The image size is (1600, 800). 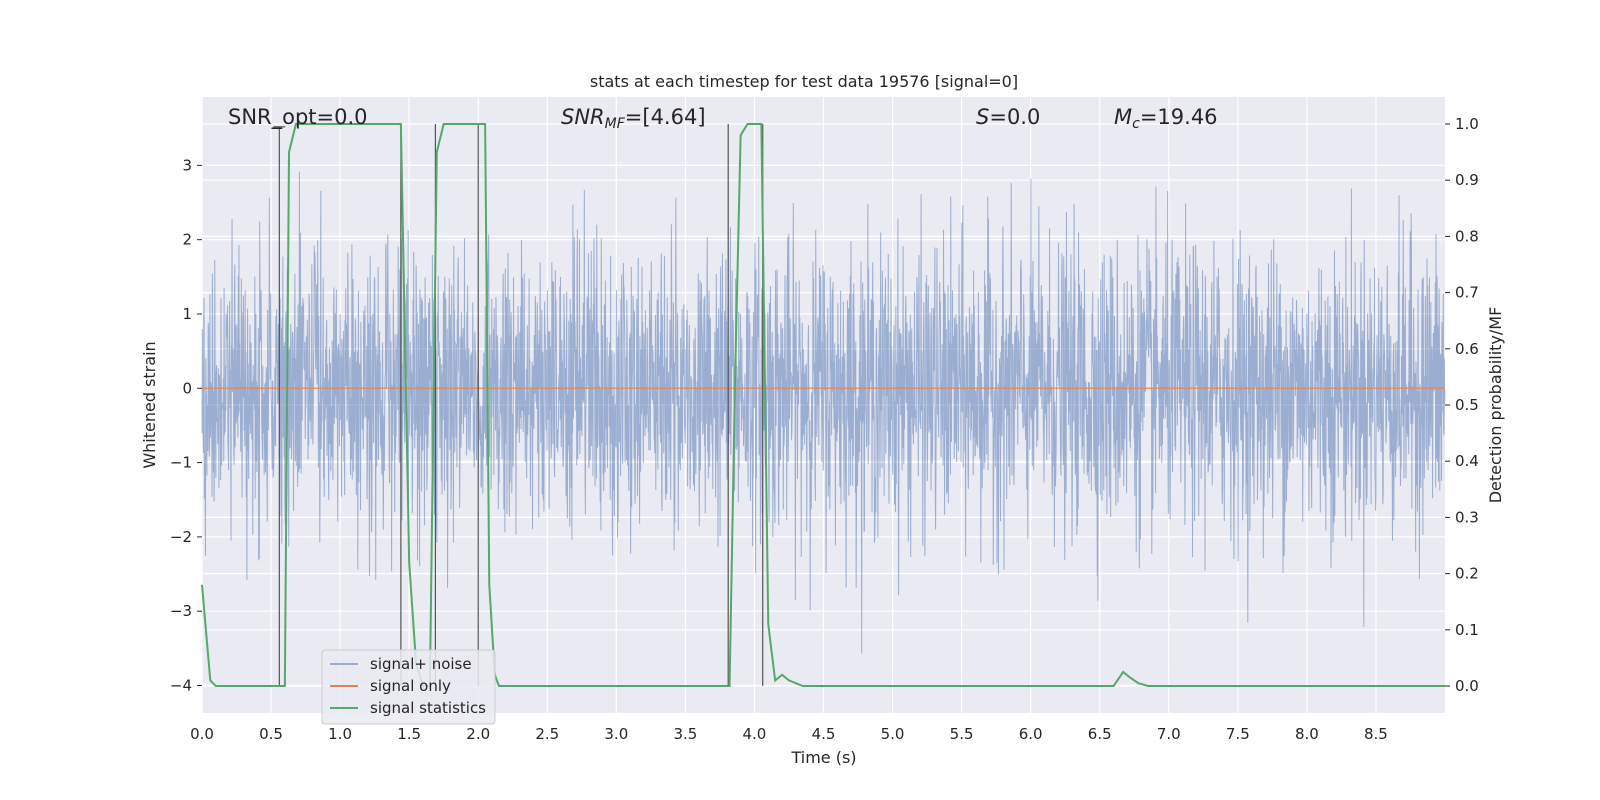 What do you see at coordinates (1467, 293) in the screenshot?
I see `y2-tick-label: 0.7` at bounding box center [1467, 293].